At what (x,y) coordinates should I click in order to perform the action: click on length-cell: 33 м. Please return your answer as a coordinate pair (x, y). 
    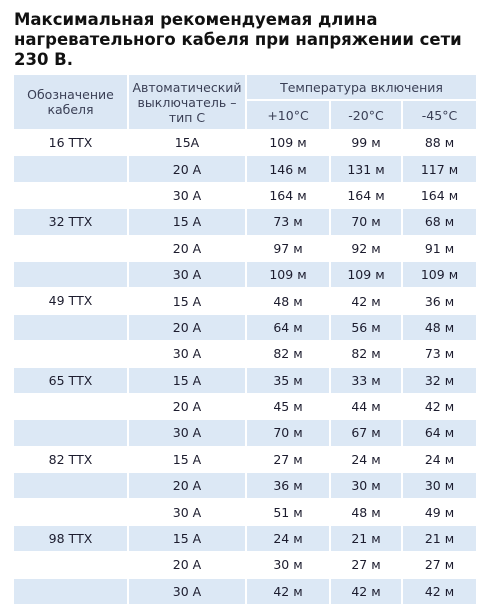
    Looking at the image, I should click on (365, 380).